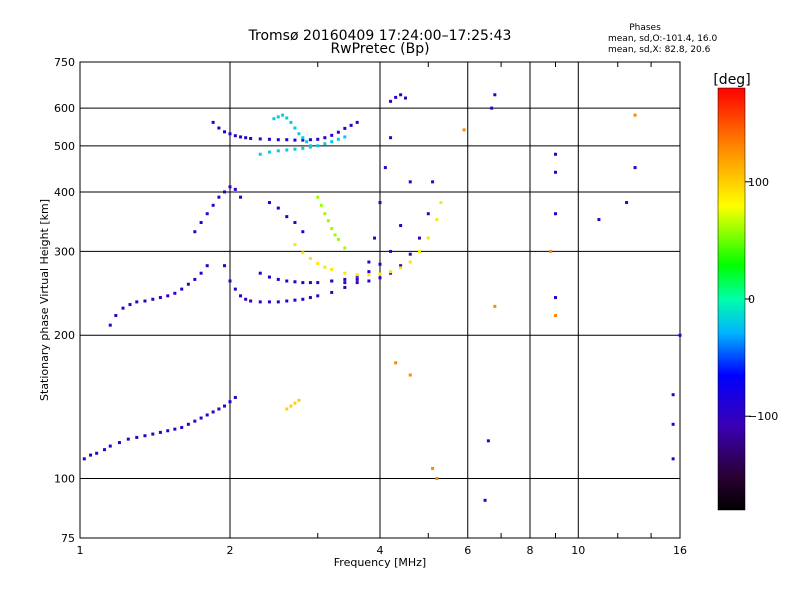 Image resolution: width=800 pixels, height=600 pixels. I want to click on phase-legend-title: Phases, so click(645, 28).